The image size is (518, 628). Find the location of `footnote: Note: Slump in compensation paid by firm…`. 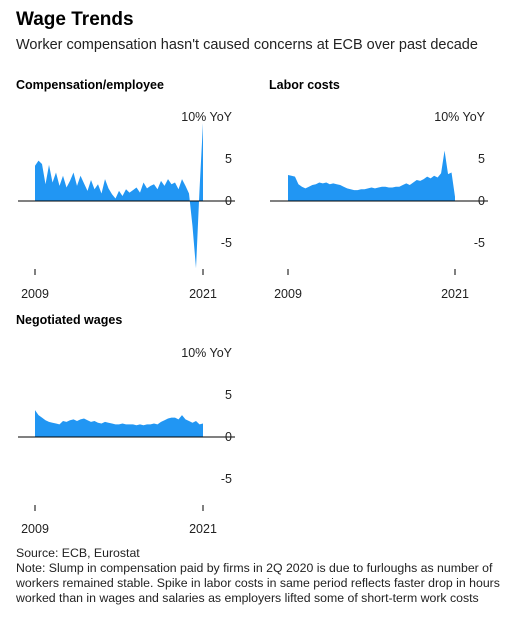

footnote: Note: Slump in compensation paid by firm… is located at coordinates (258, 583).